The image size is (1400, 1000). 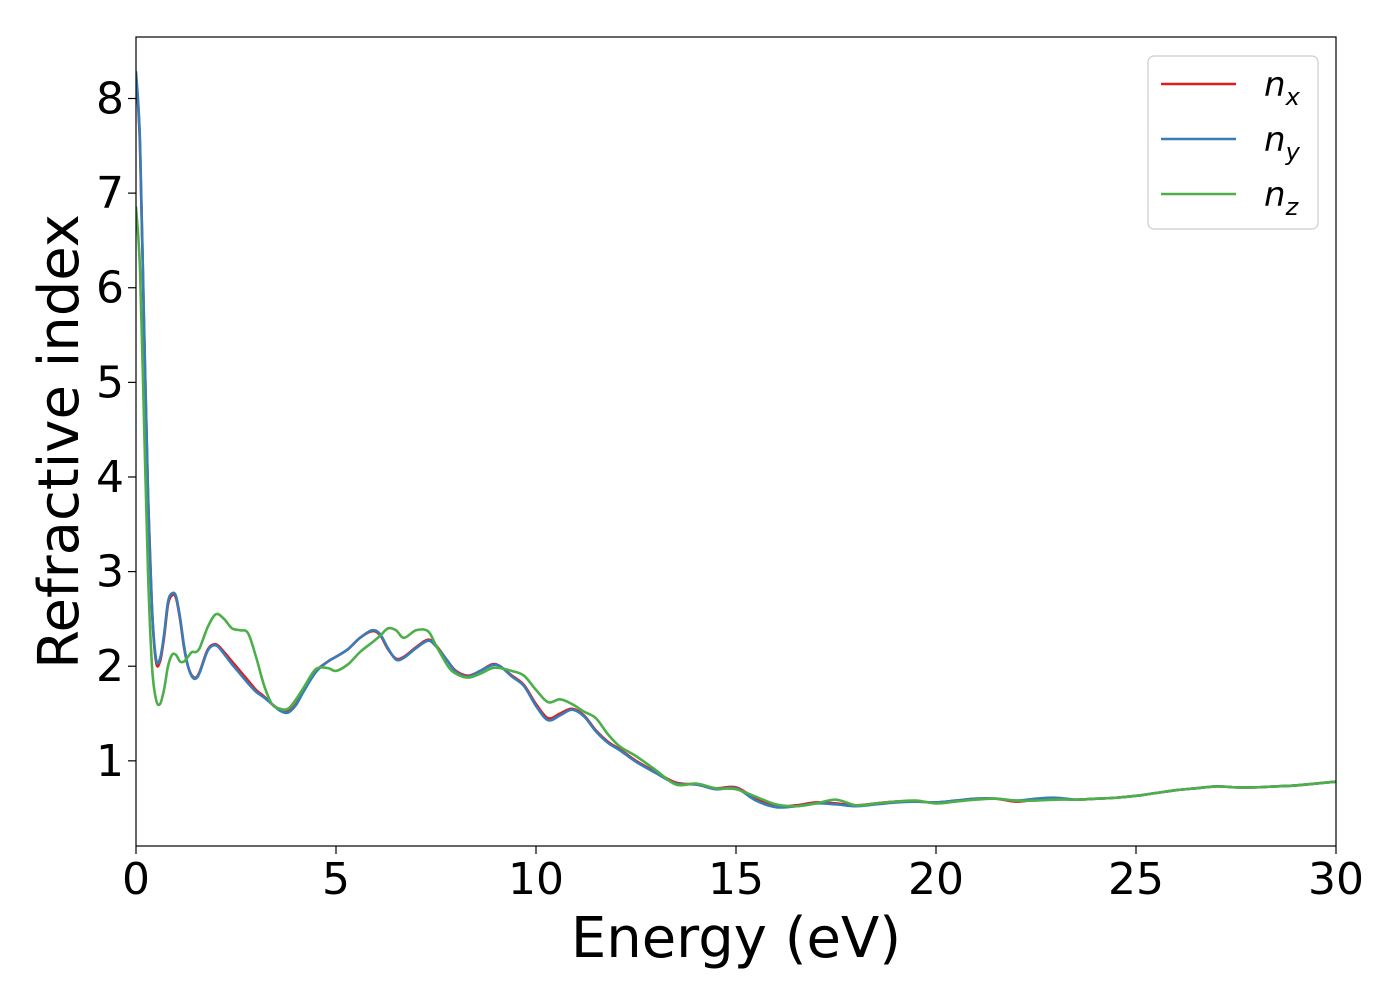 I want to click on x-tick-label: 5, so click(x=336, y=879).